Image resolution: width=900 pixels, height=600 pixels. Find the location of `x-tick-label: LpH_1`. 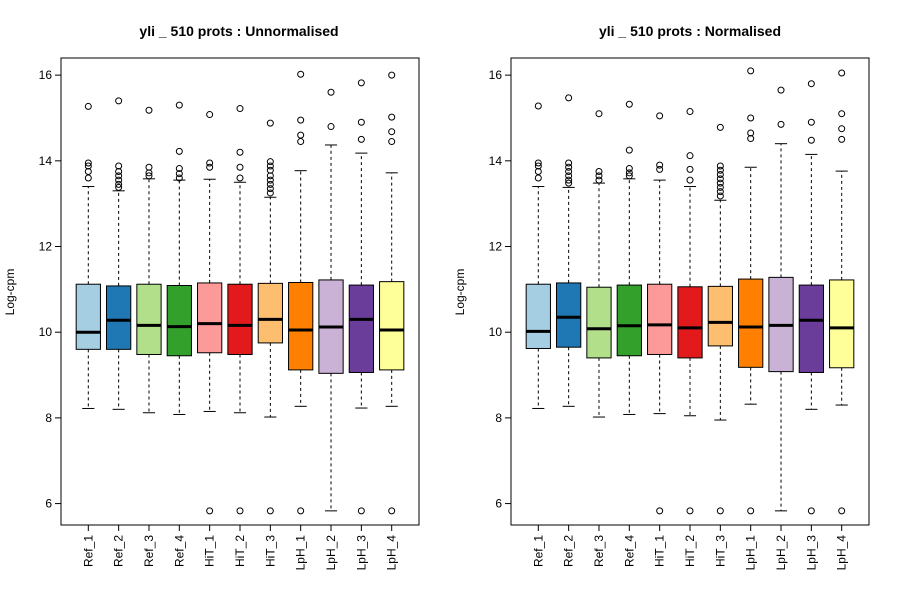

x-tick-label: LpH_1 is located at coordinates (751, 553).